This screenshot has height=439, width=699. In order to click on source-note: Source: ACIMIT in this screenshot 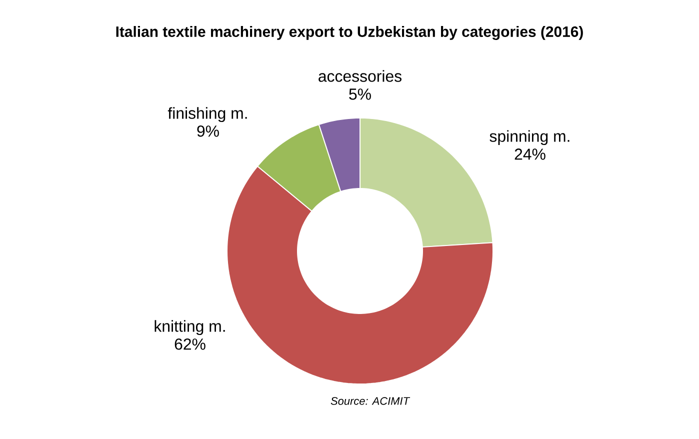, I will do `click(370, 401)`.